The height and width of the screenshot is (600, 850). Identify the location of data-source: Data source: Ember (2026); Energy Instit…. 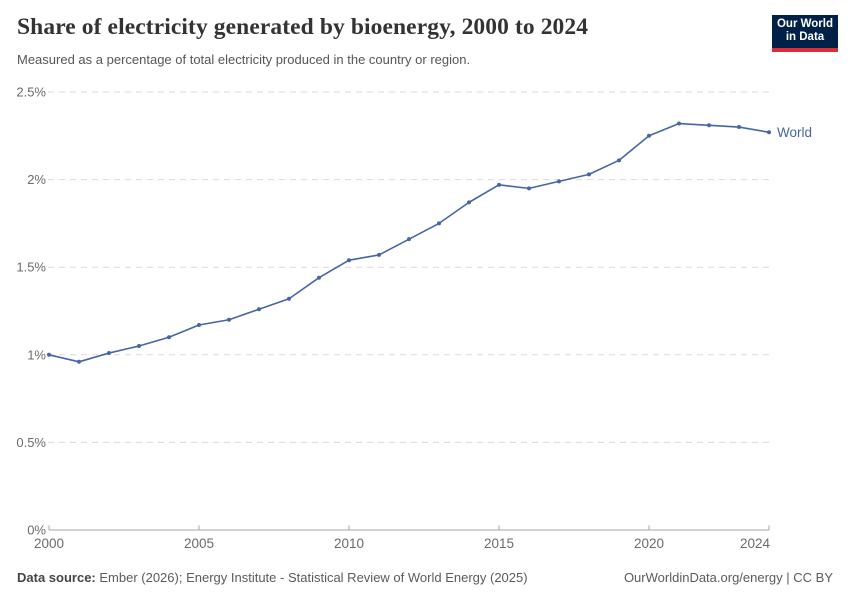
(272, 577).